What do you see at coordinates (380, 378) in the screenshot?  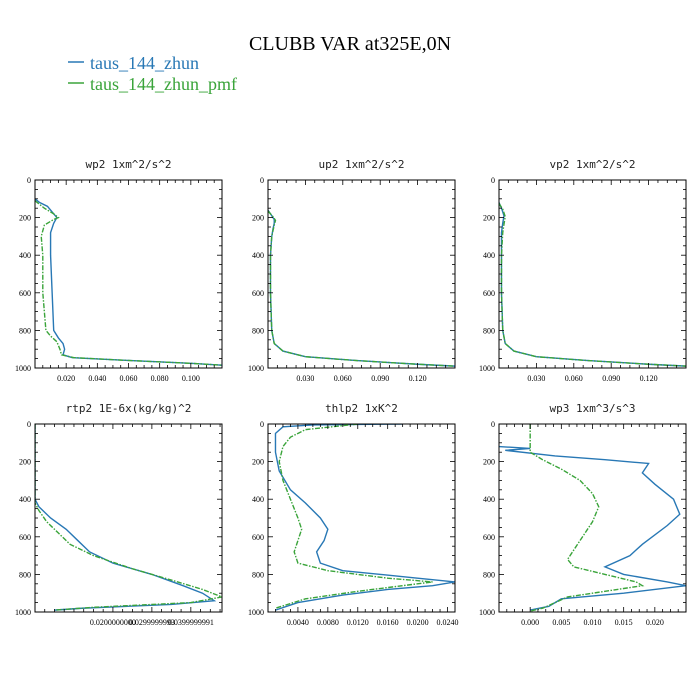 I see `x-tick-label-1-2: 0.090` at bounding box center [380, 378].